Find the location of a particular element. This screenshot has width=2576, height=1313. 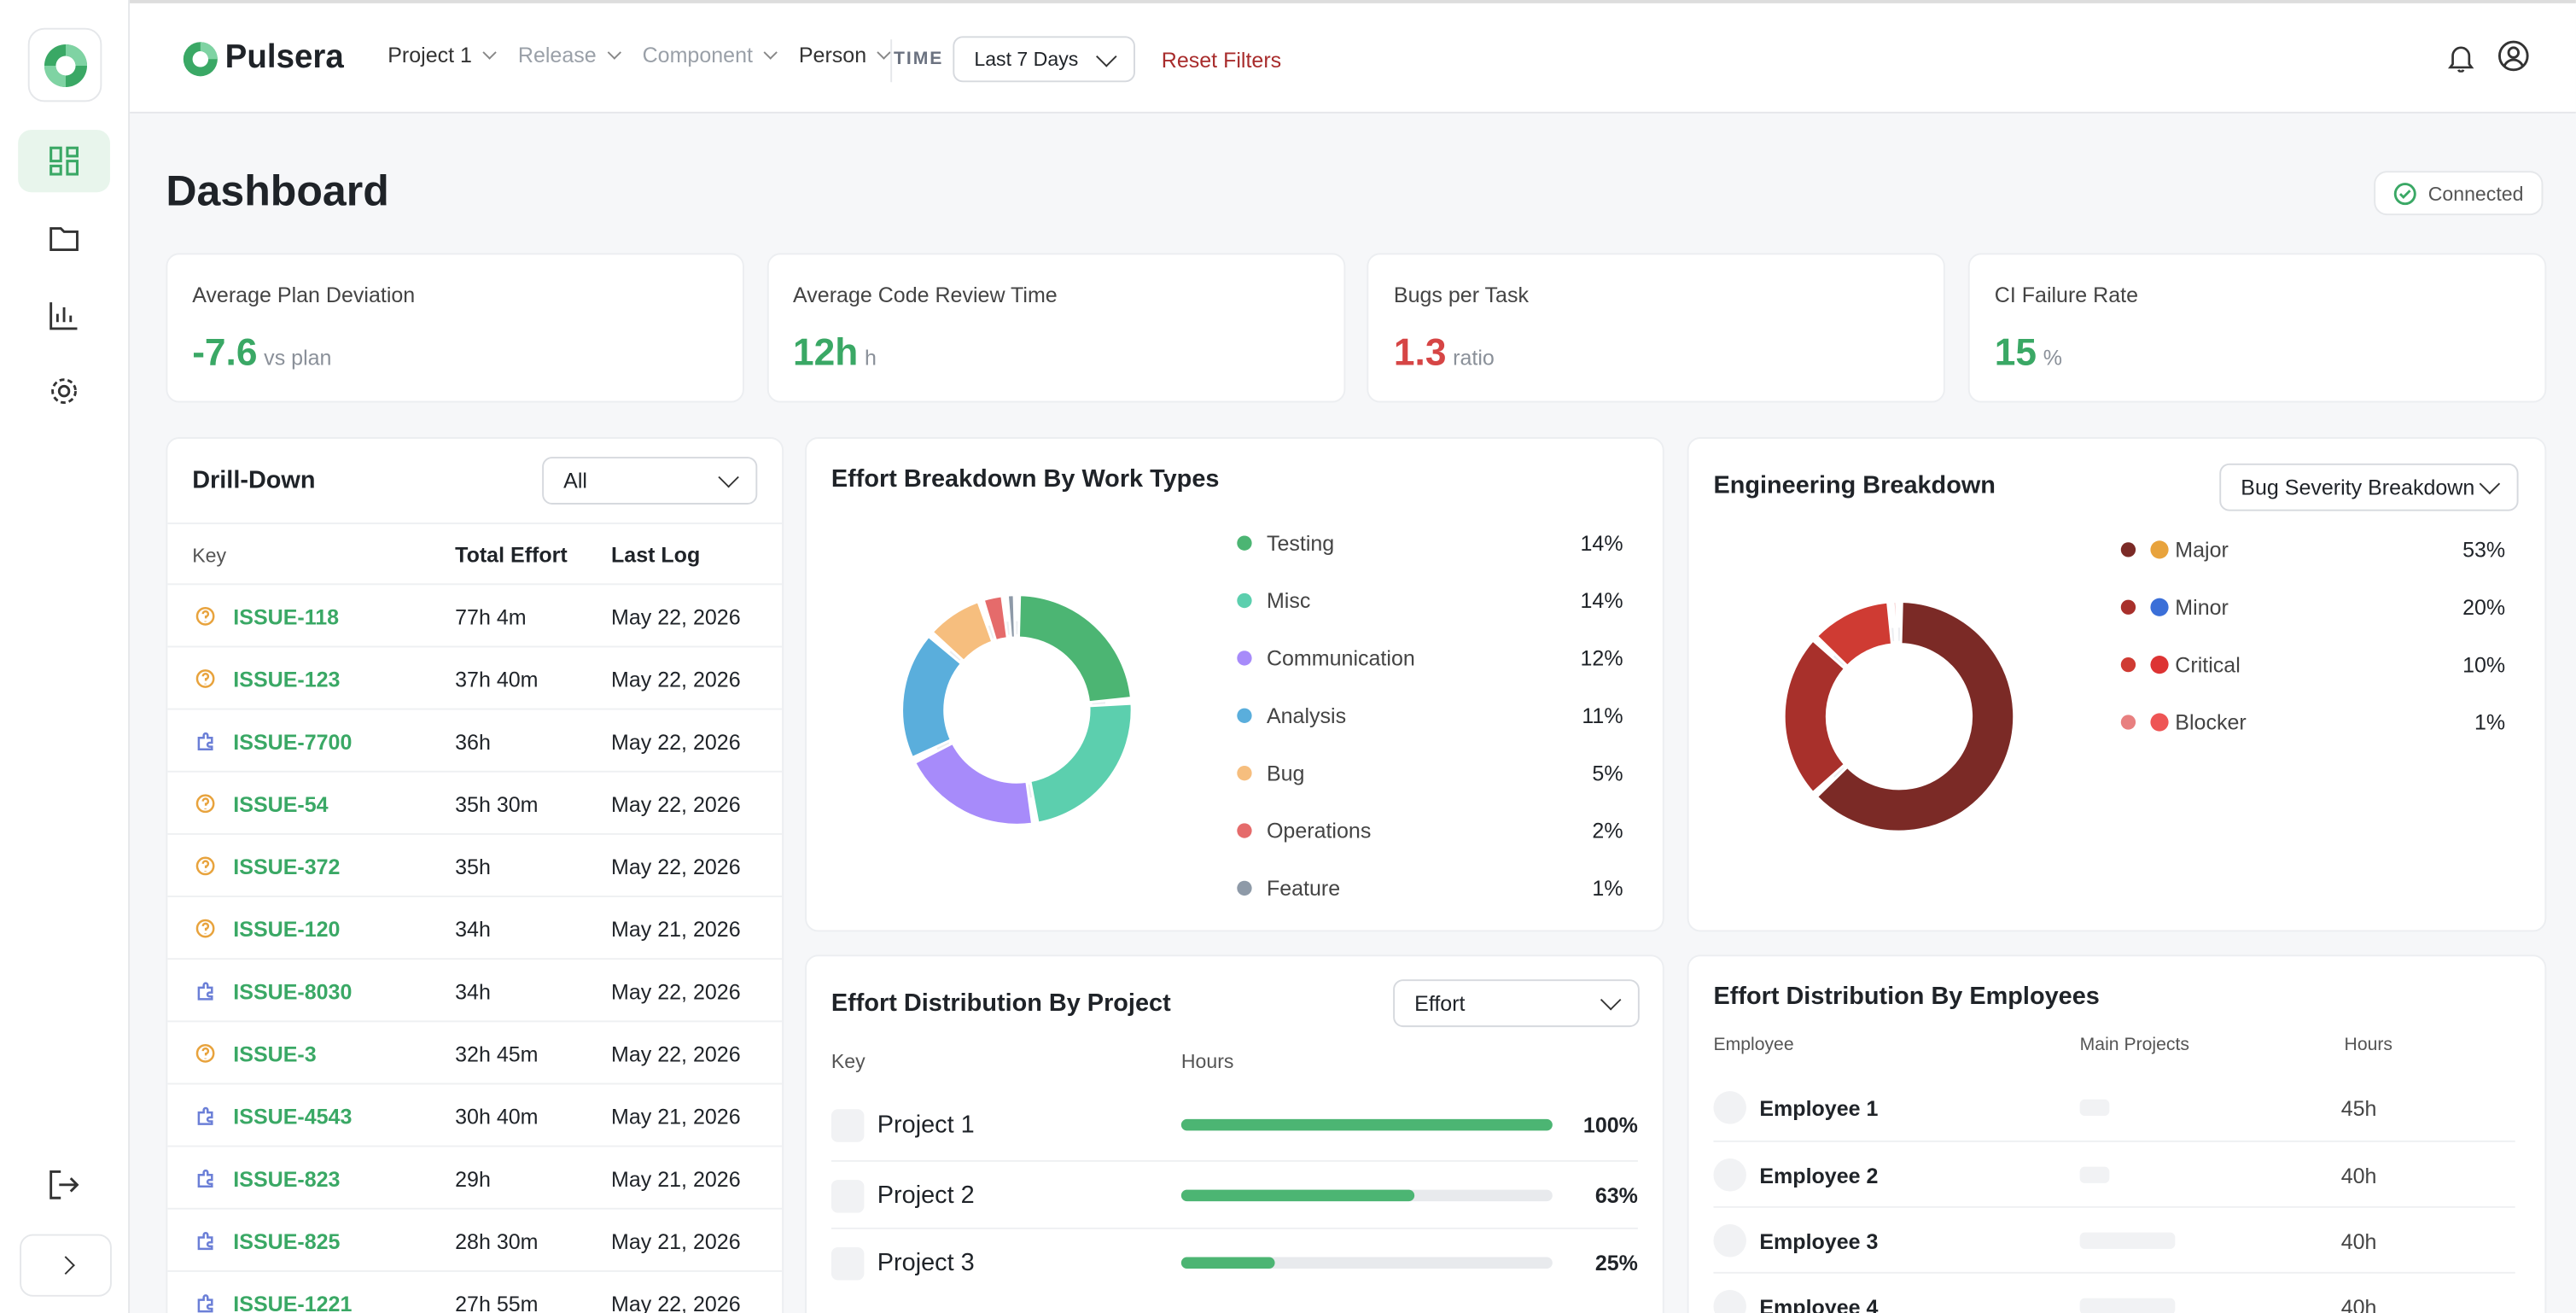

filter-text: Project 1 is located at coordinates (430, 55).